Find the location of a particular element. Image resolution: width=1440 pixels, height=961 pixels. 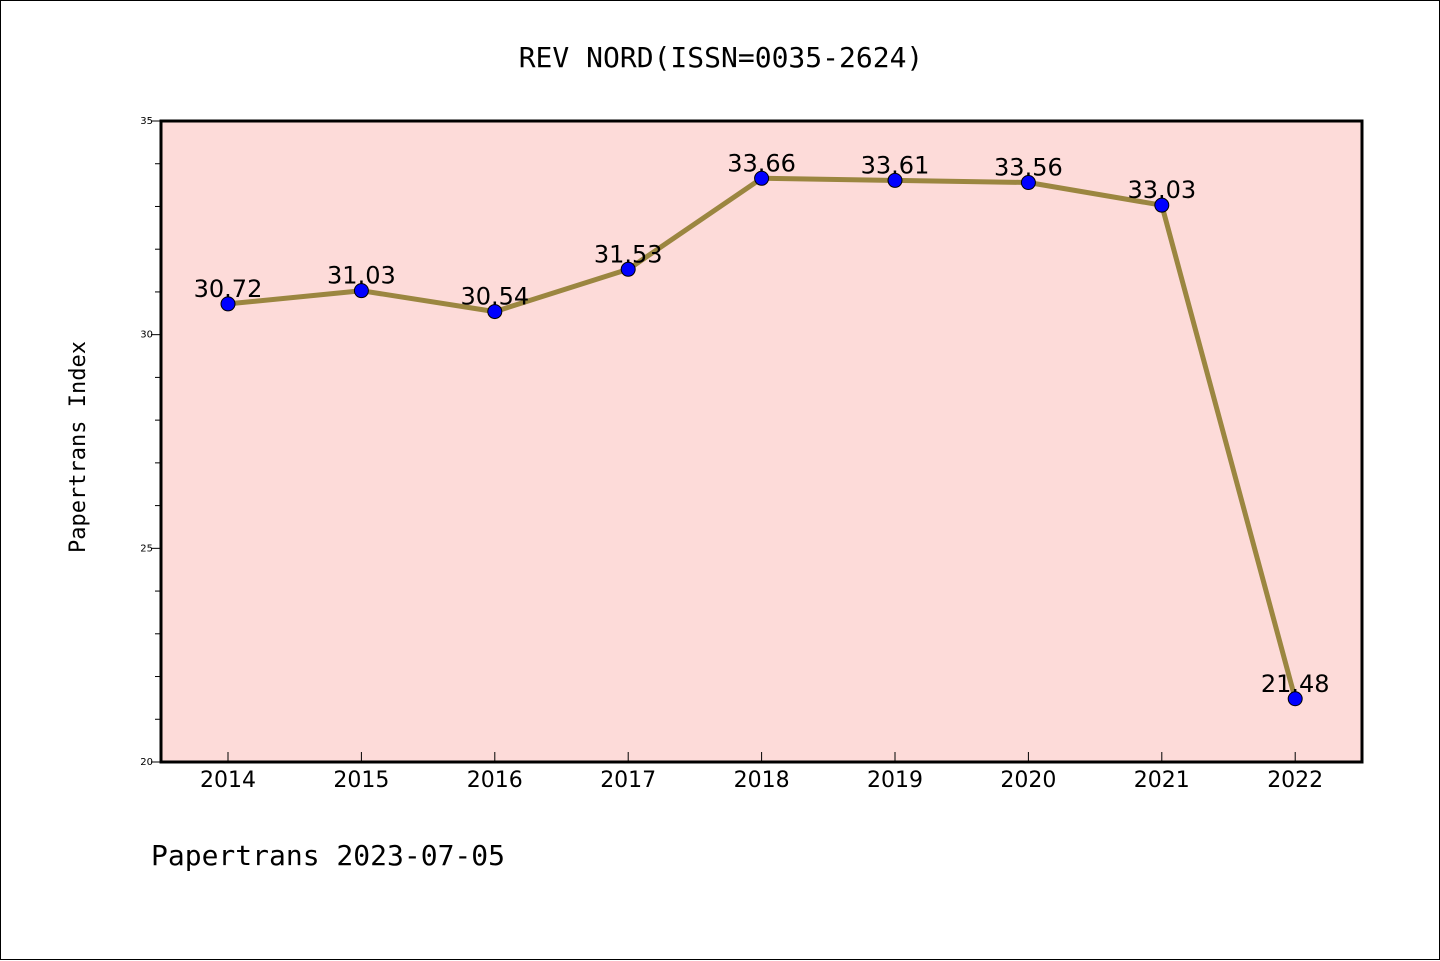

chart-title: REV NORD(ISSN=0035-2624) is located at coordinates (721, 57).